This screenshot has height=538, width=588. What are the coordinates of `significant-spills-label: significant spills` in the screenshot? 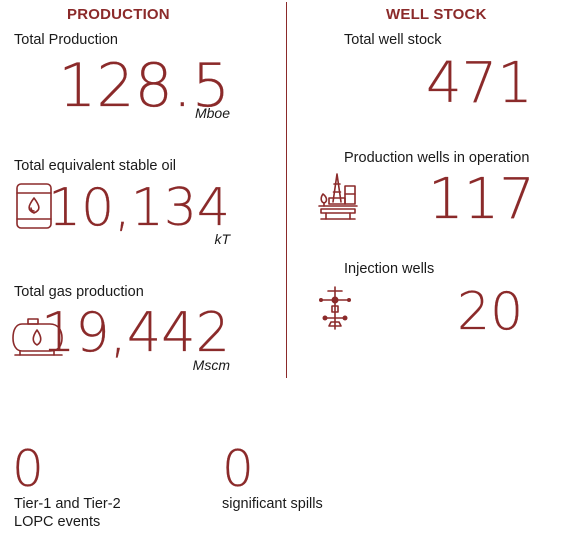 It's located at (272, 504).